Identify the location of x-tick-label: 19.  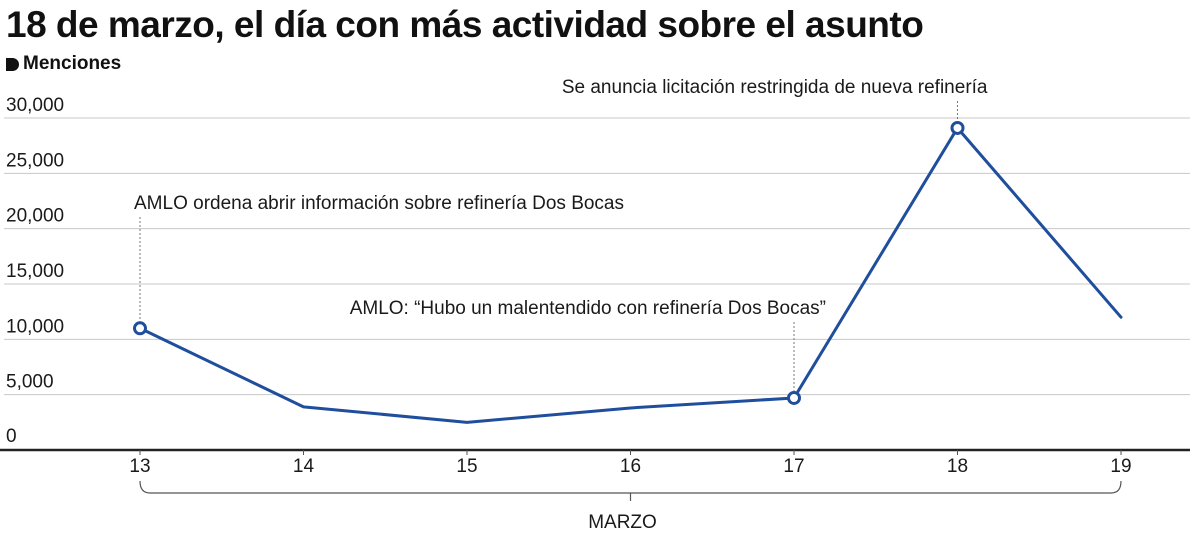
(1120, 466).